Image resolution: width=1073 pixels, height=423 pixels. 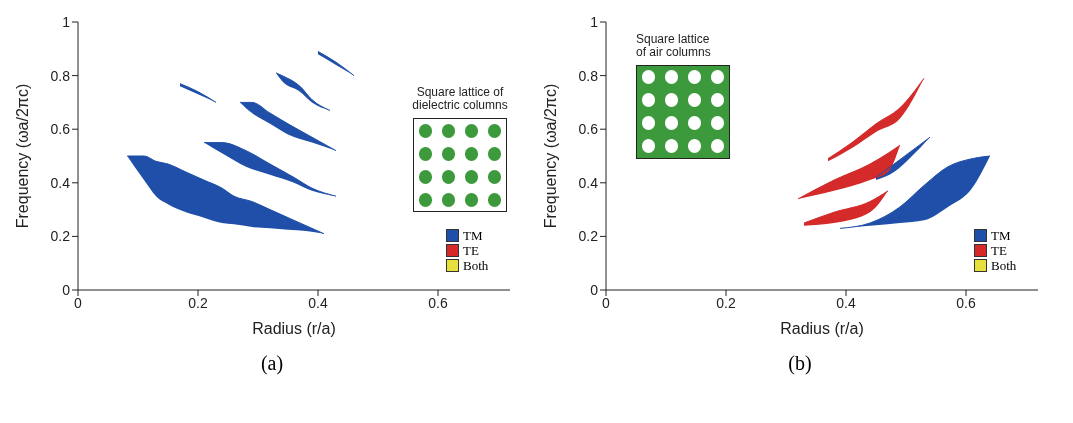 What do you see at coordinates (272, 363) in the screenshot?
I see `text: (a)` at bounding box center [272, 363].